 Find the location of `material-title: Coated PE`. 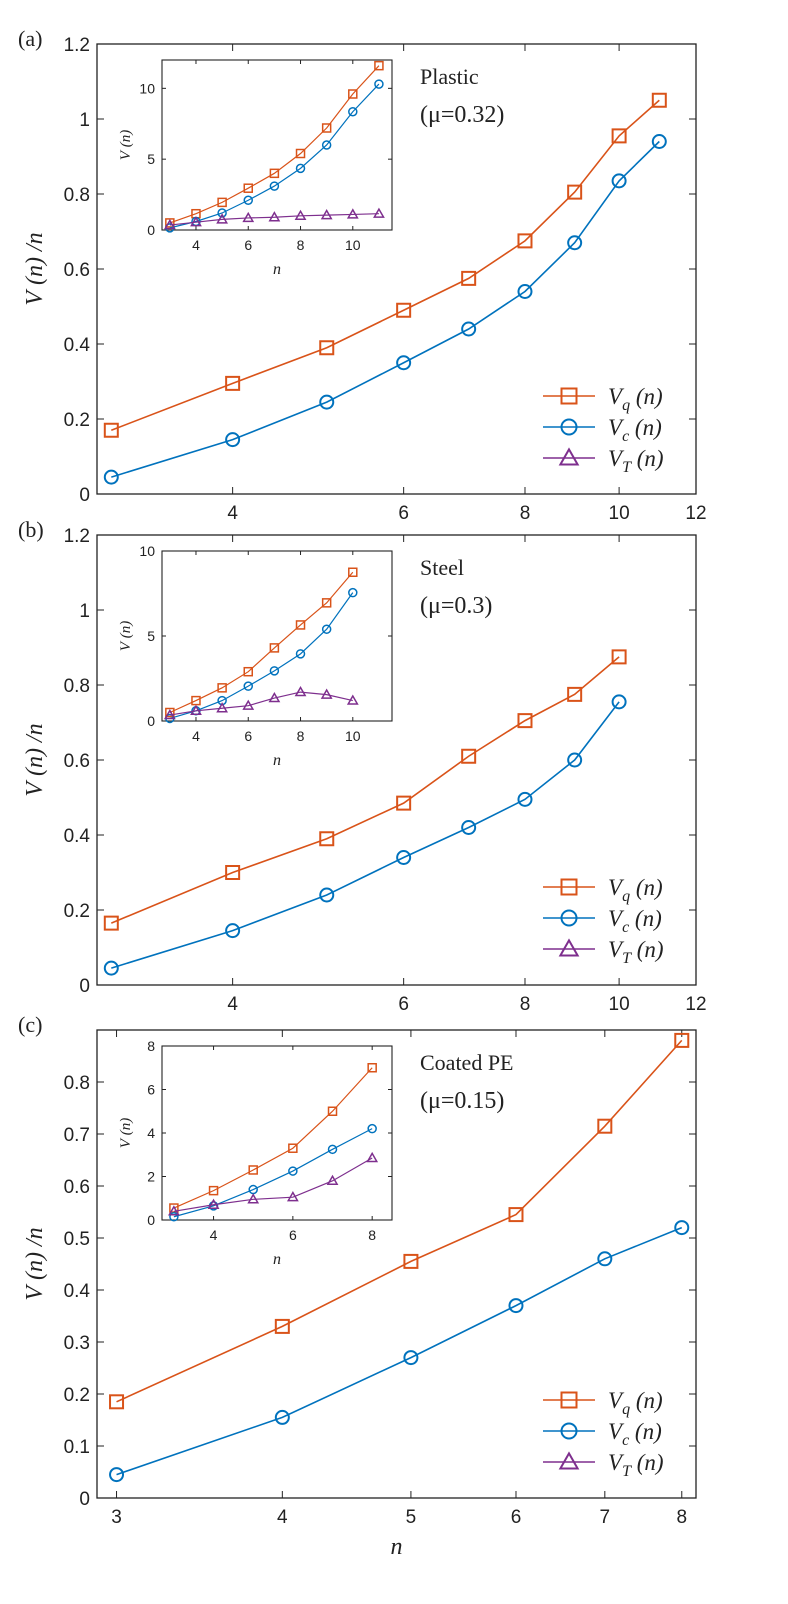

material-title: Coated PE is located at coordinates (467, 1062).